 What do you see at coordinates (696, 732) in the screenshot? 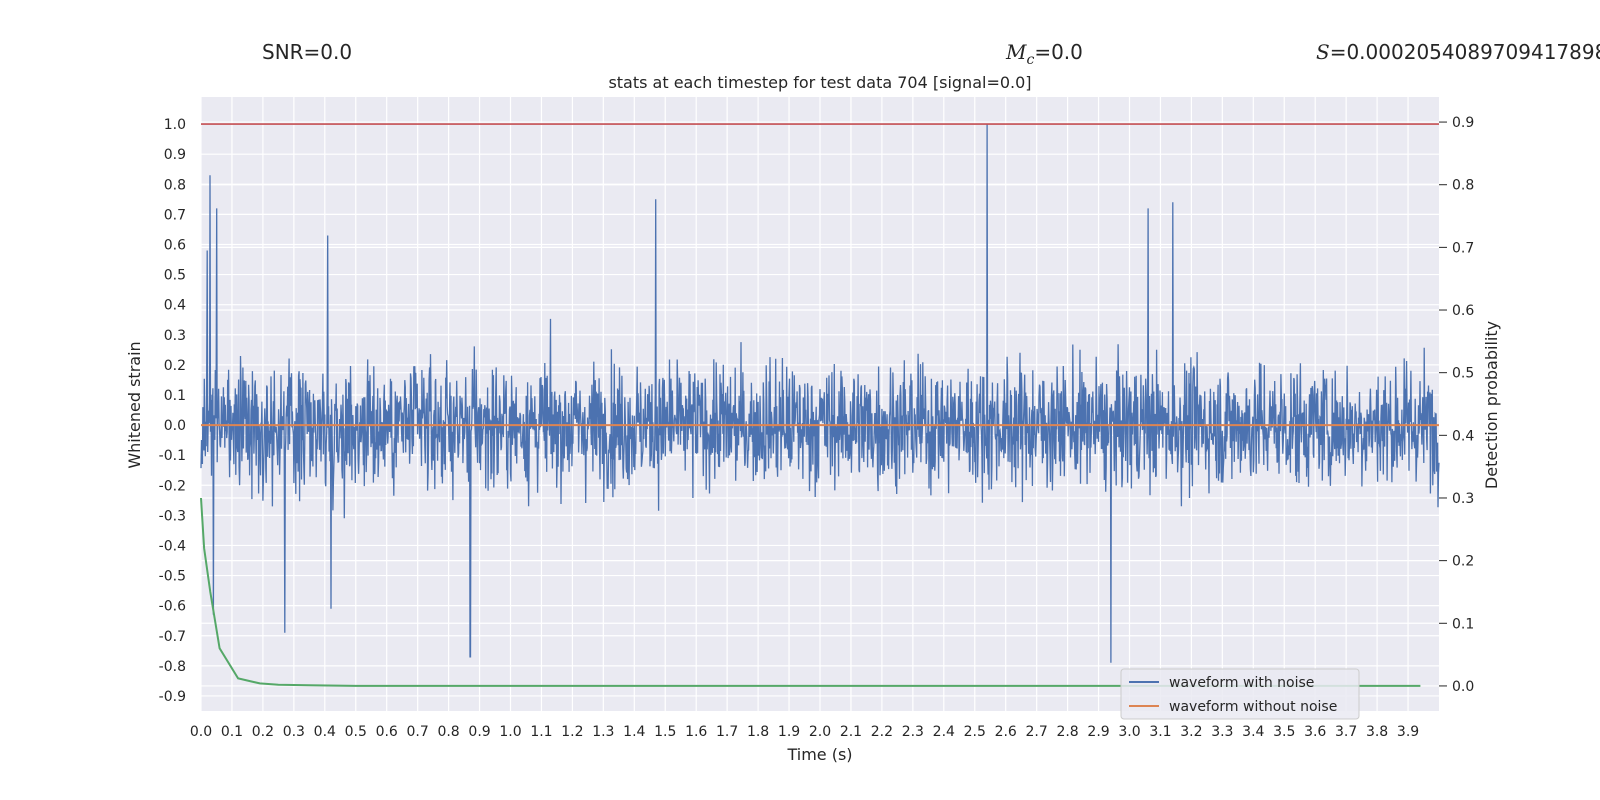
I see `x-tick-label: 1.6` at bounding box center [696, 732].